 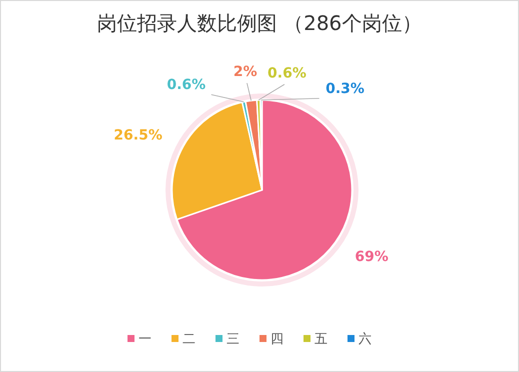 What do you see at coordinates (138, 136) in the screenshot?
I see `data-label: 26.5%` at bounding box center [138, 136].